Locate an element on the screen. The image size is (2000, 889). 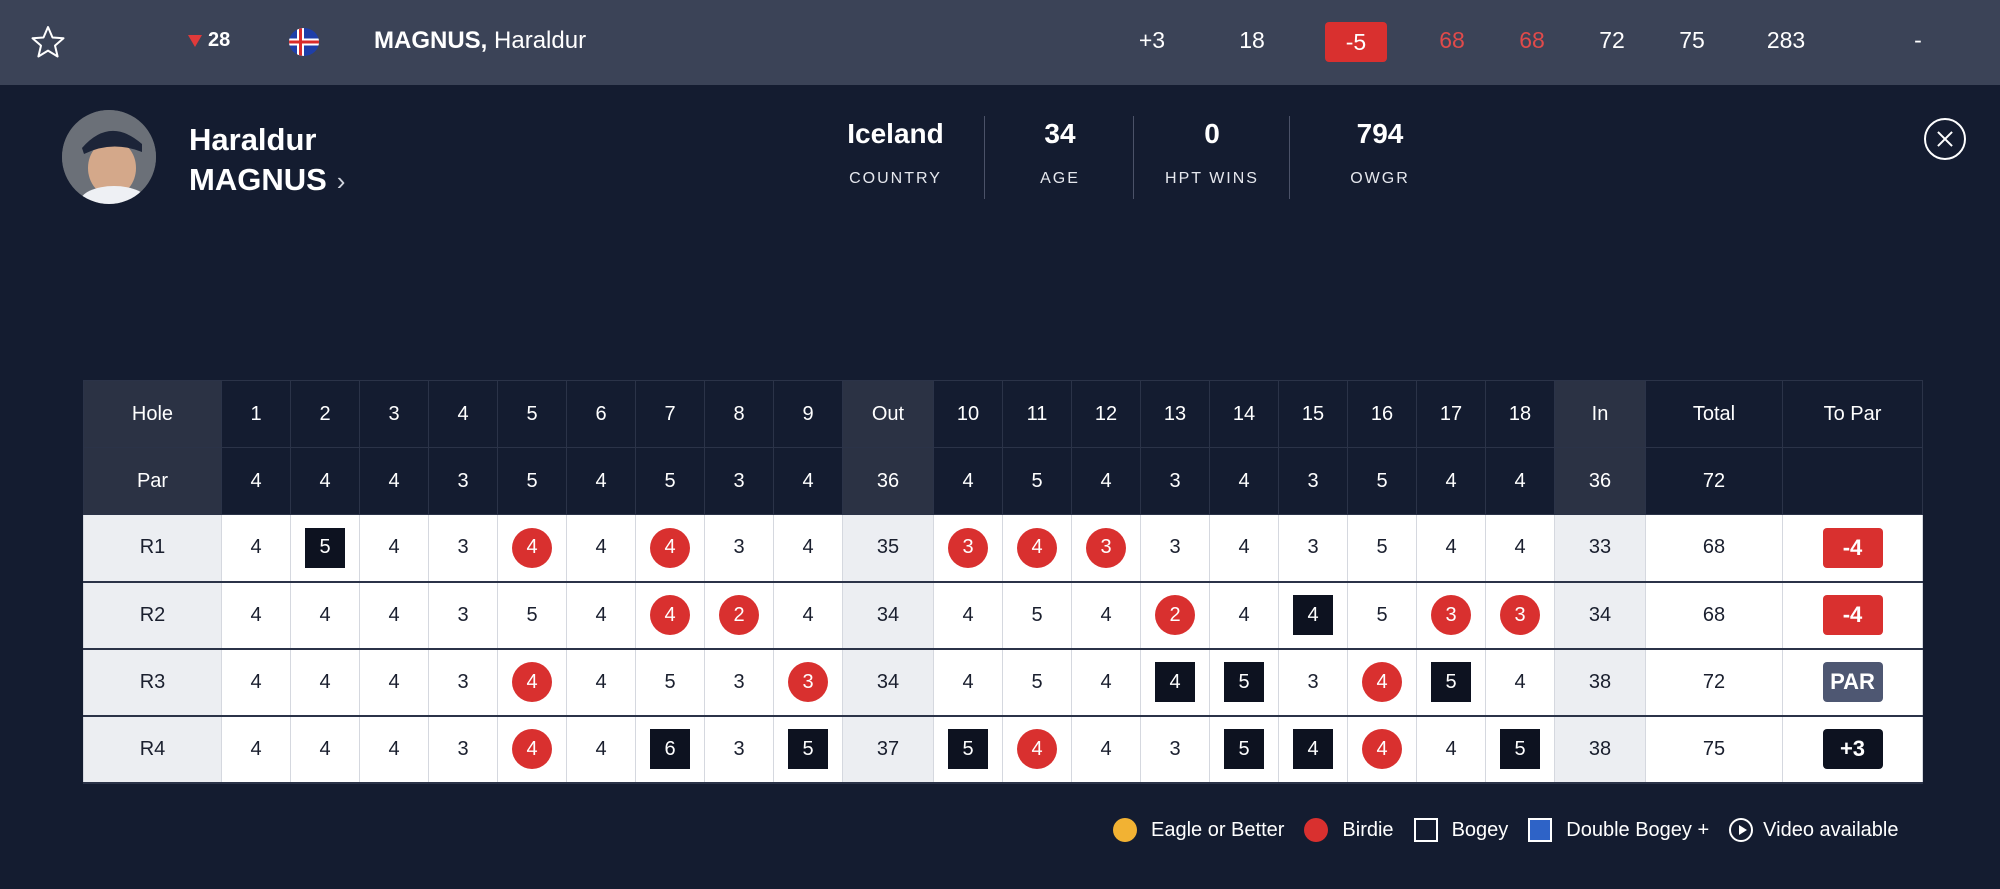
bogey-marker: 4 is located at coordinates (1175, 682).